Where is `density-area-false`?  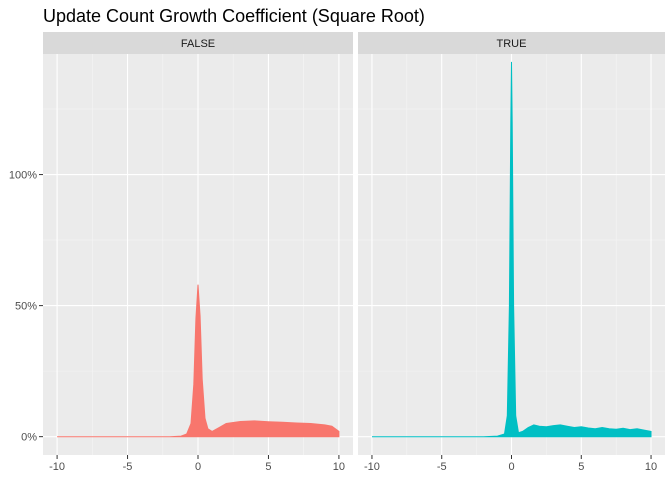 density-area-false is located at coordinates (198, 361).